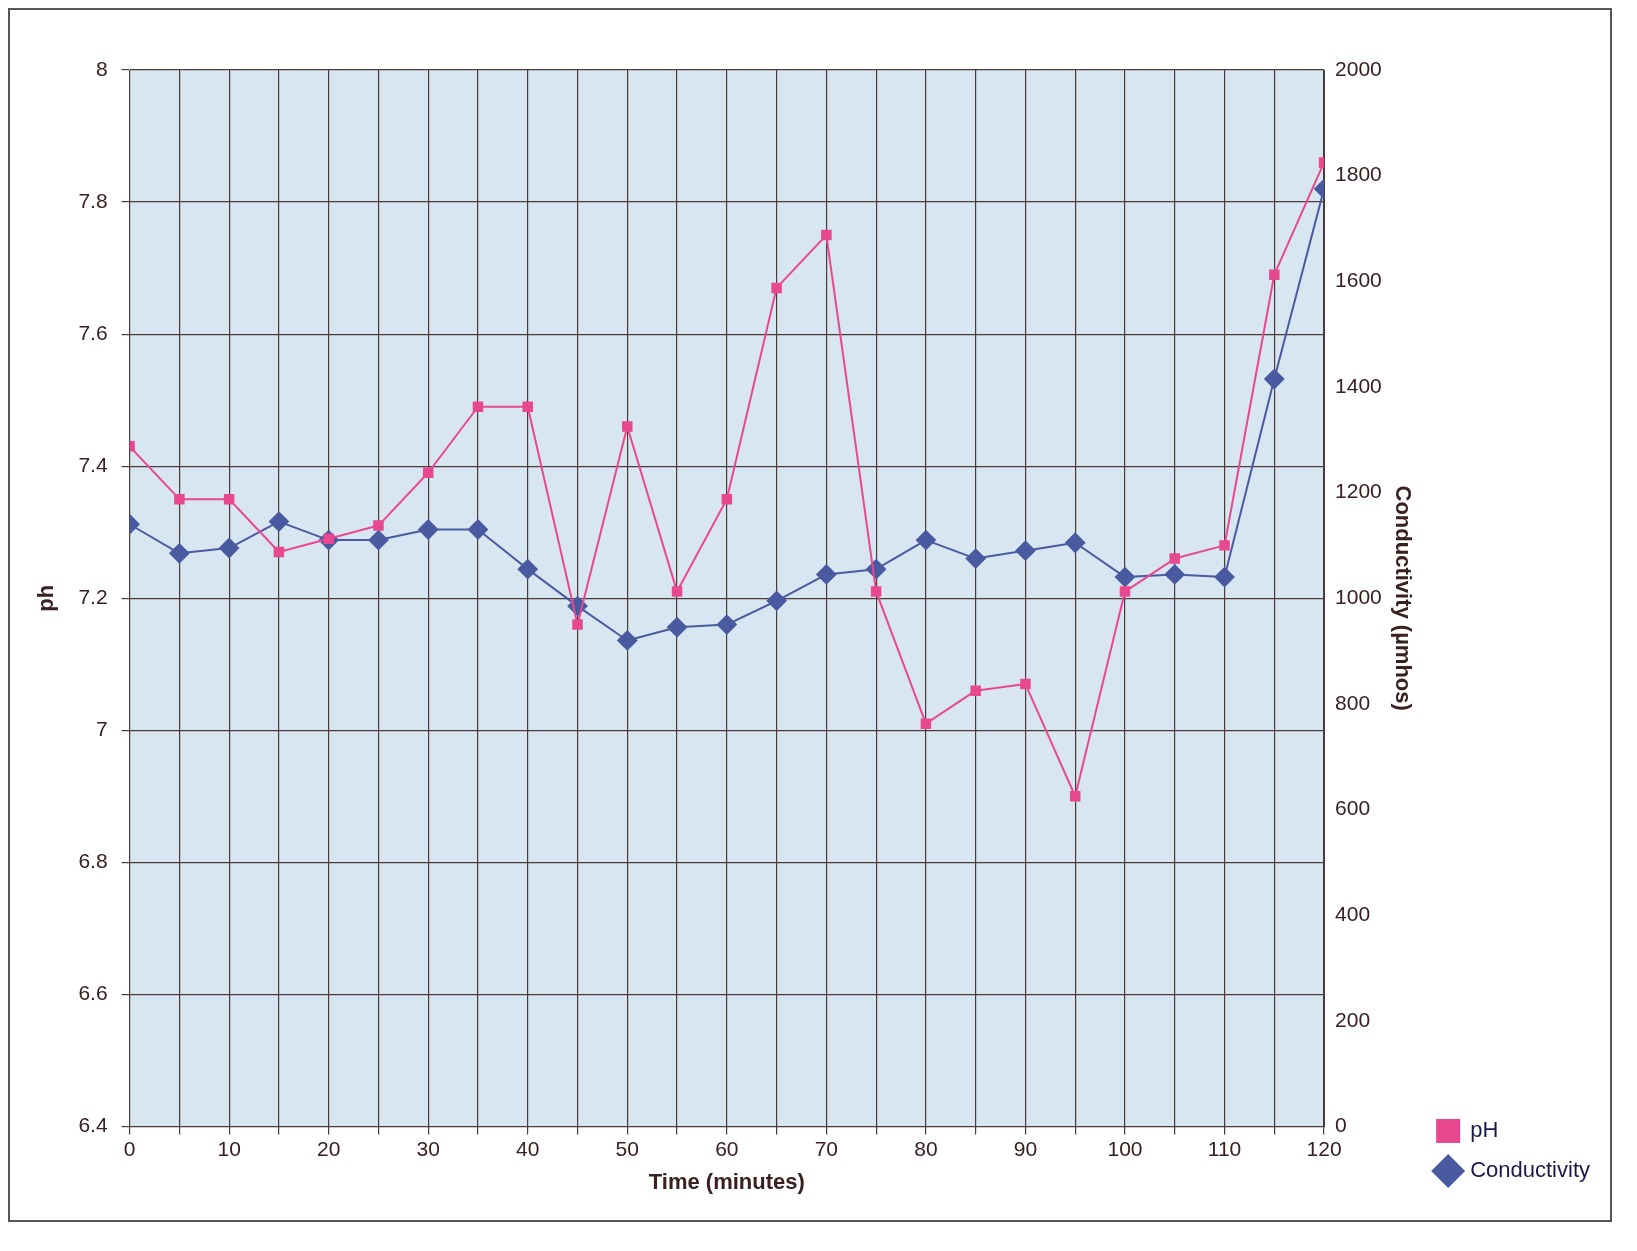  Describe the element at coordinates (826, 1148) in the screenshot. I see `x-tick-label: 70` at that location.